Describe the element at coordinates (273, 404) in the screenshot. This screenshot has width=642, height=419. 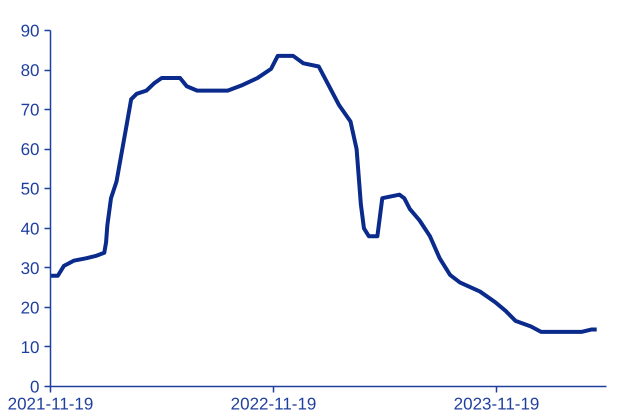
I see `x-tick-label: 2022-11-19` at that location.